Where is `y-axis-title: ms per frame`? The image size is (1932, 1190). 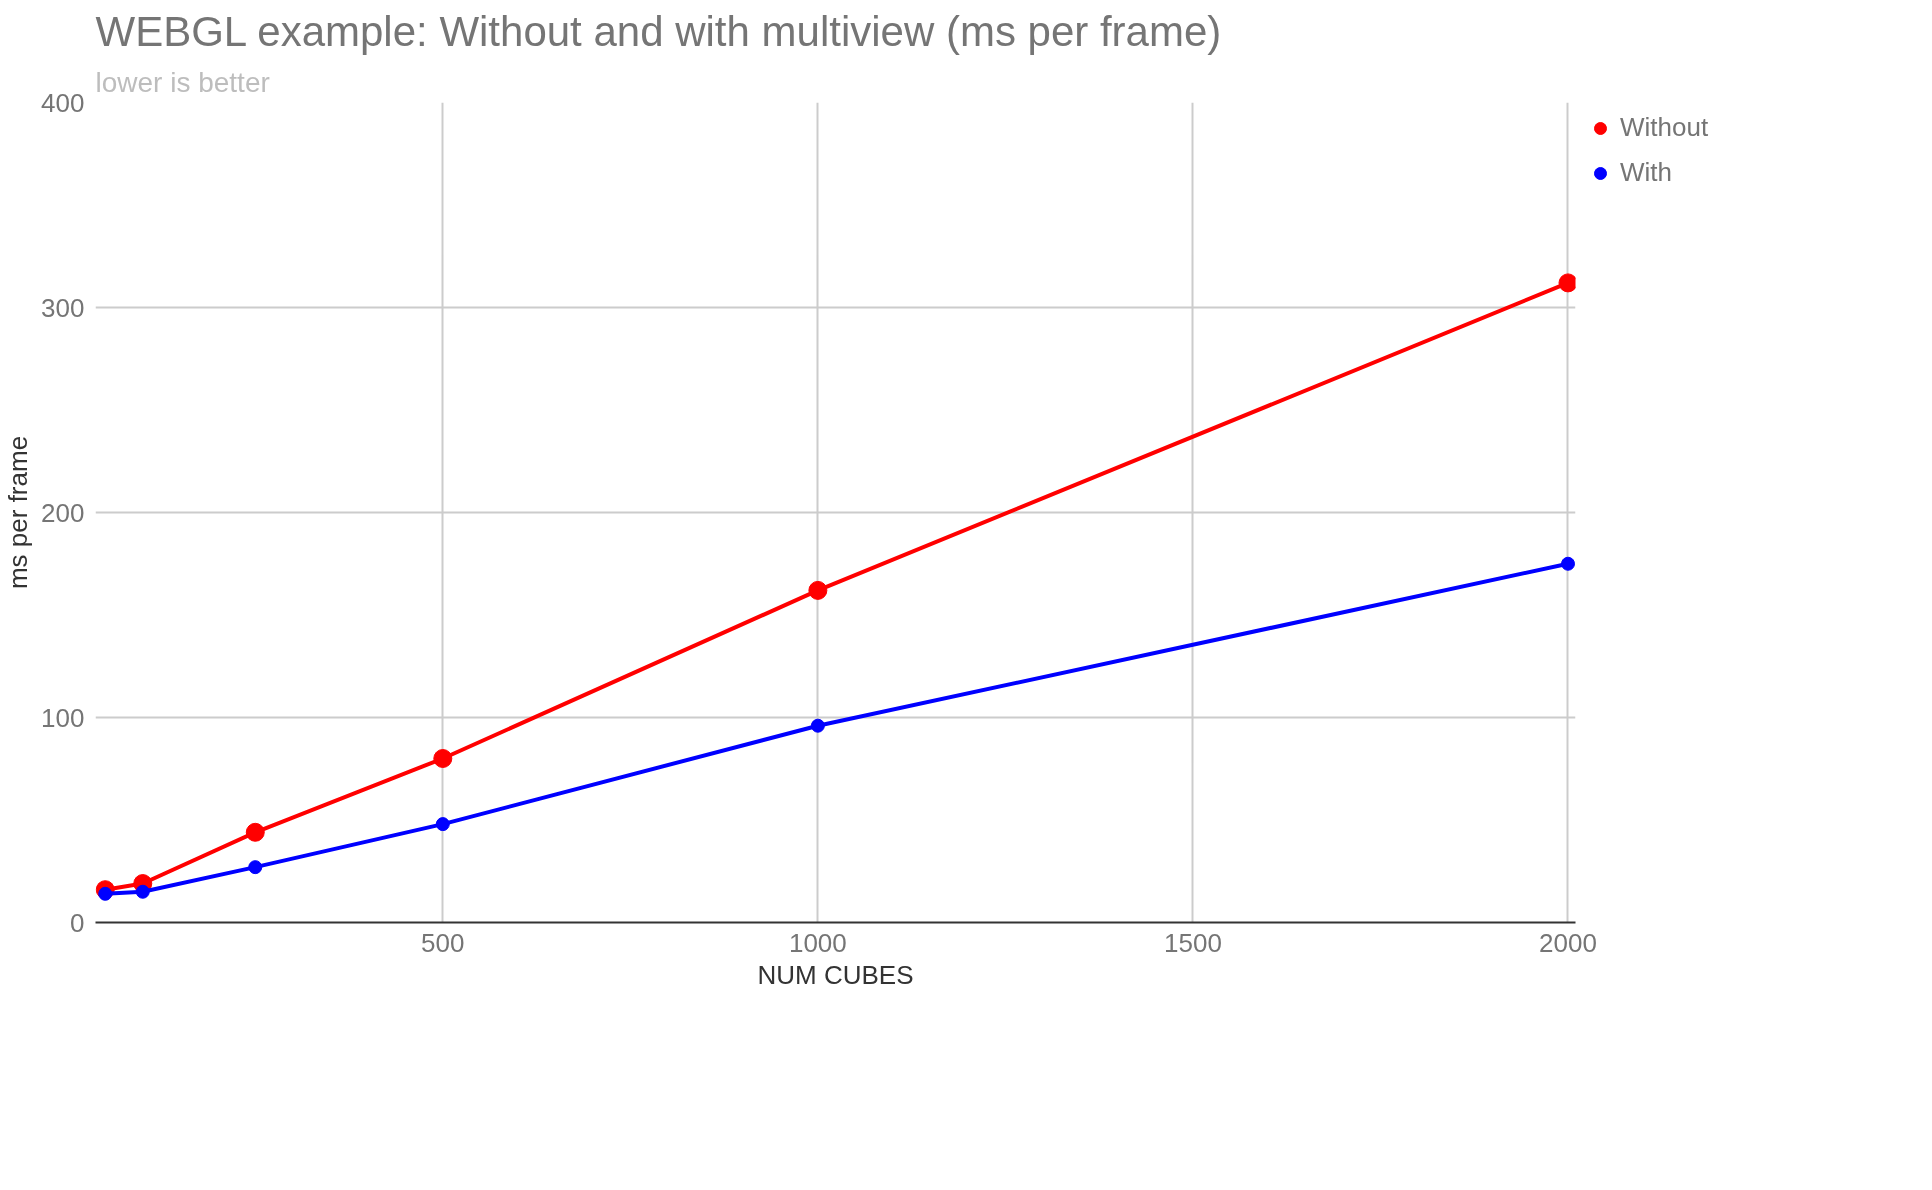 y-axis-title: ms per frame is located at coordinates (18, 512).